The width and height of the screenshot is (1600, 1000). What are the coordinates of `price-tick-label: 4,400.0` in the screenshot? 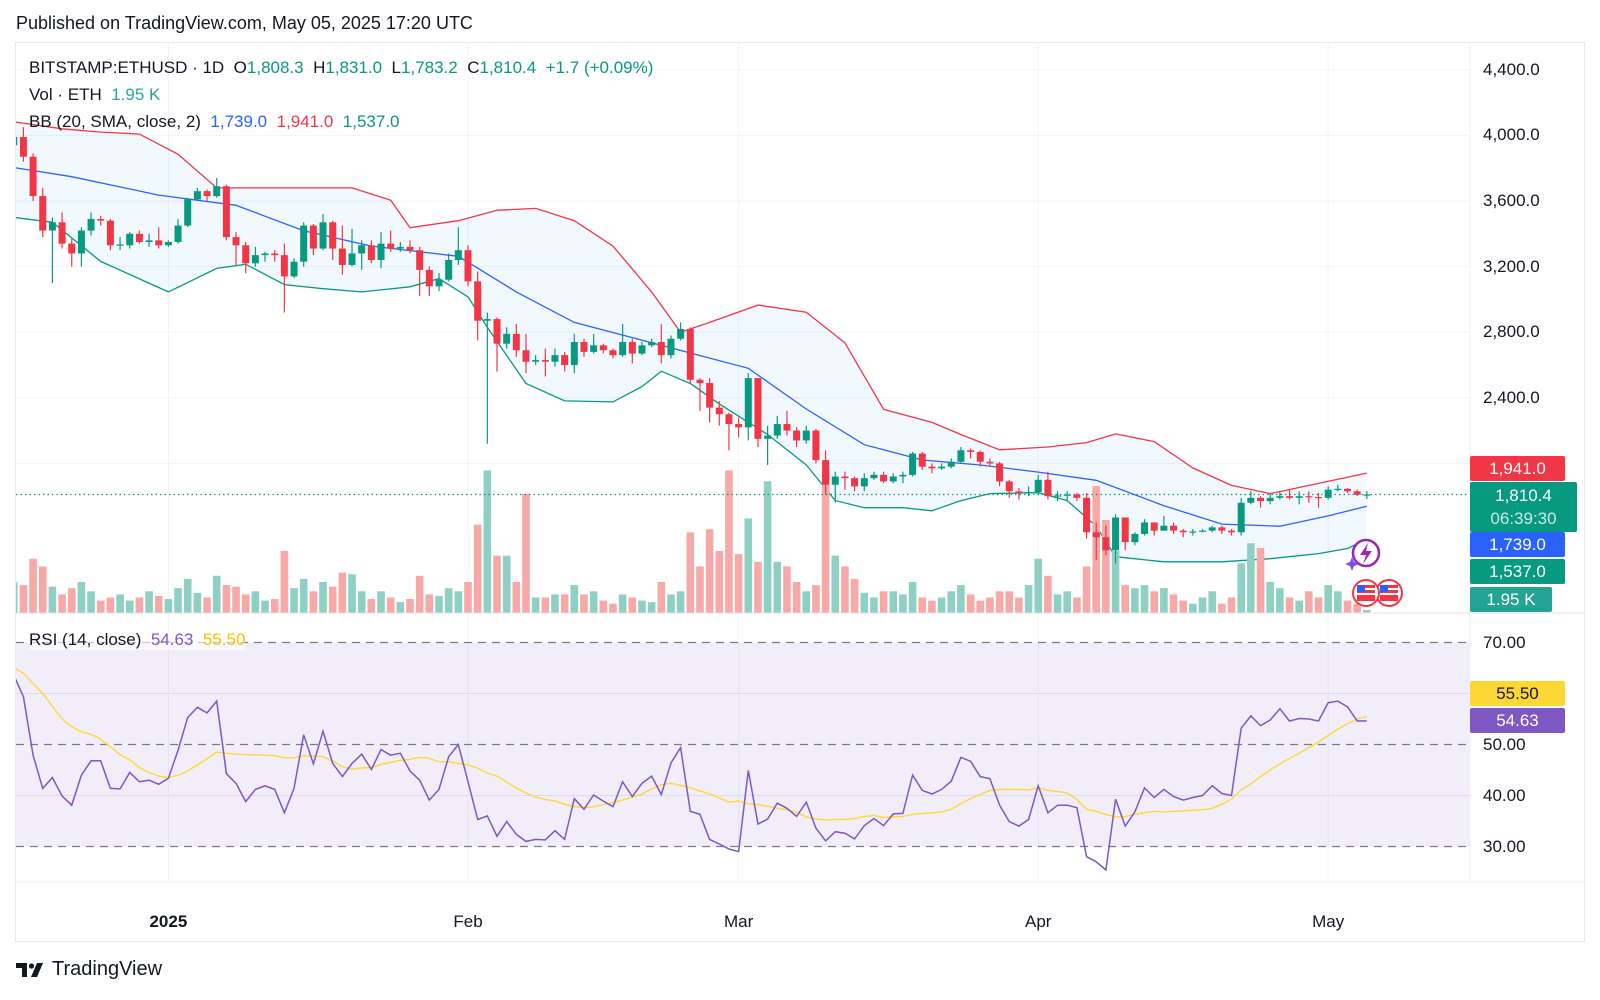 It's located at (1511, 69).